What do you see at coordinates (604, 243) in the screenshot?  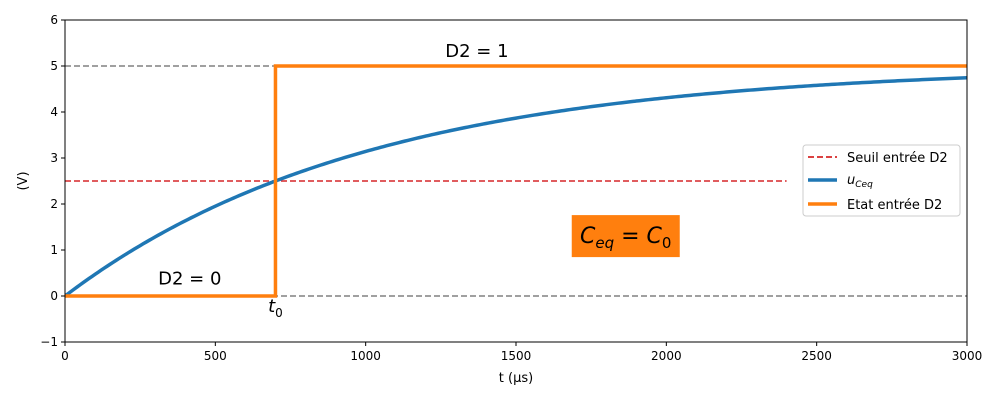 I see `ceq-sub: eq` at bounding box center [604, 243].